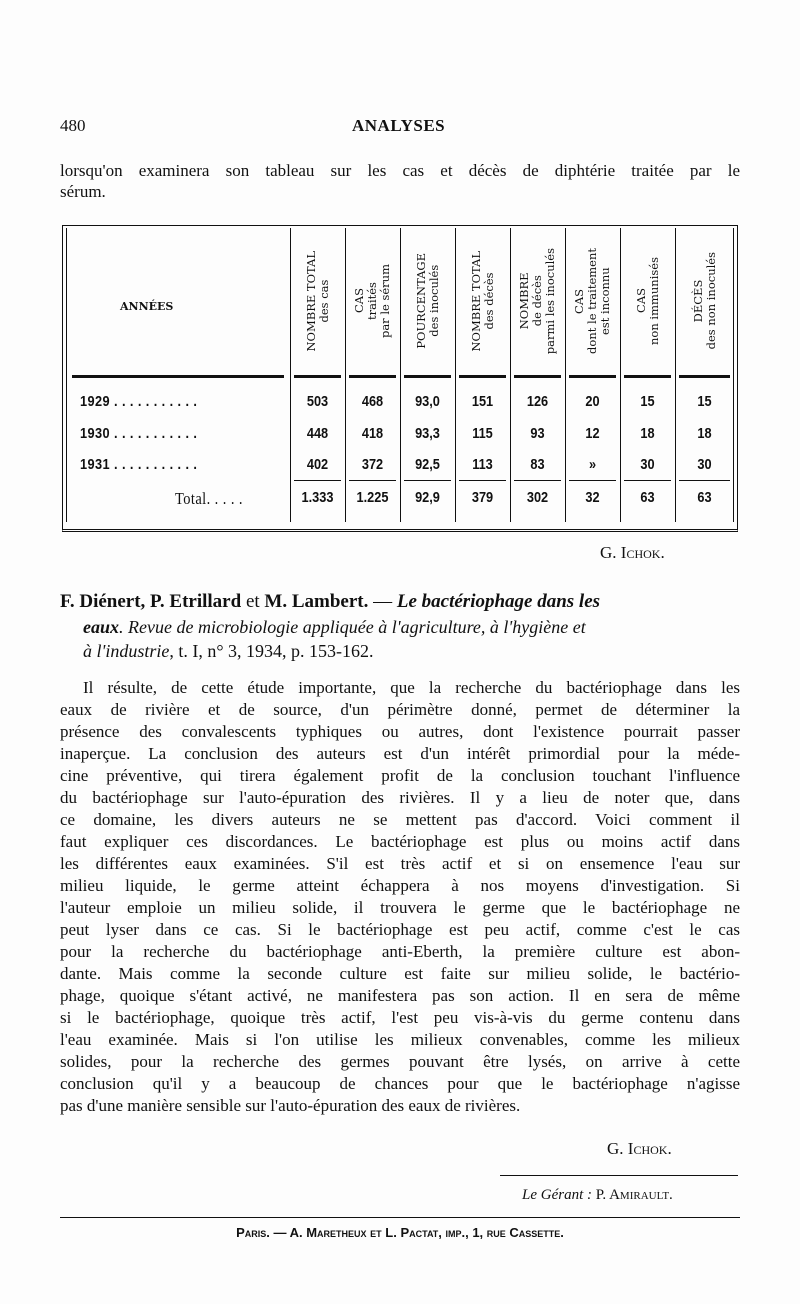 The height and width of the screenshot is (1304, 800). I want to click on citation-reference: , t. I, n° 3, 1934, p. 153-162., so click(271, 651).